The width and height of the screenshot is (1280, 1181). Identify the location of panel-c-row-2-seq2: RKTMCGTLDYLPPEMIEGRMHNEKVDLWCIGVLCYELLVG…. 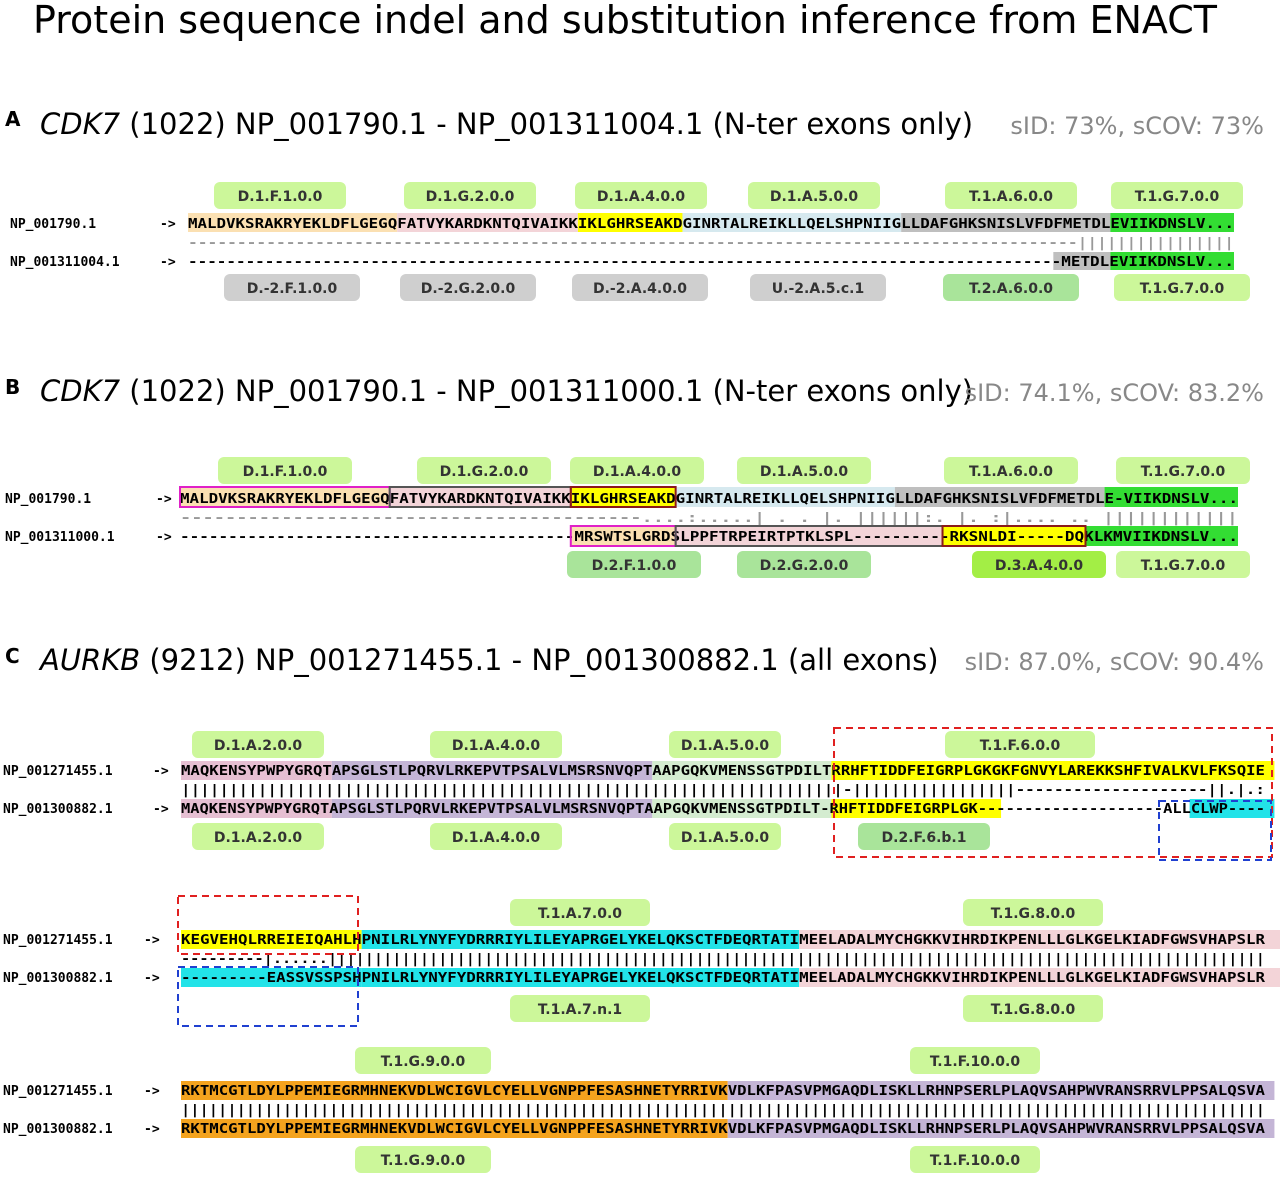
(723, 1129).